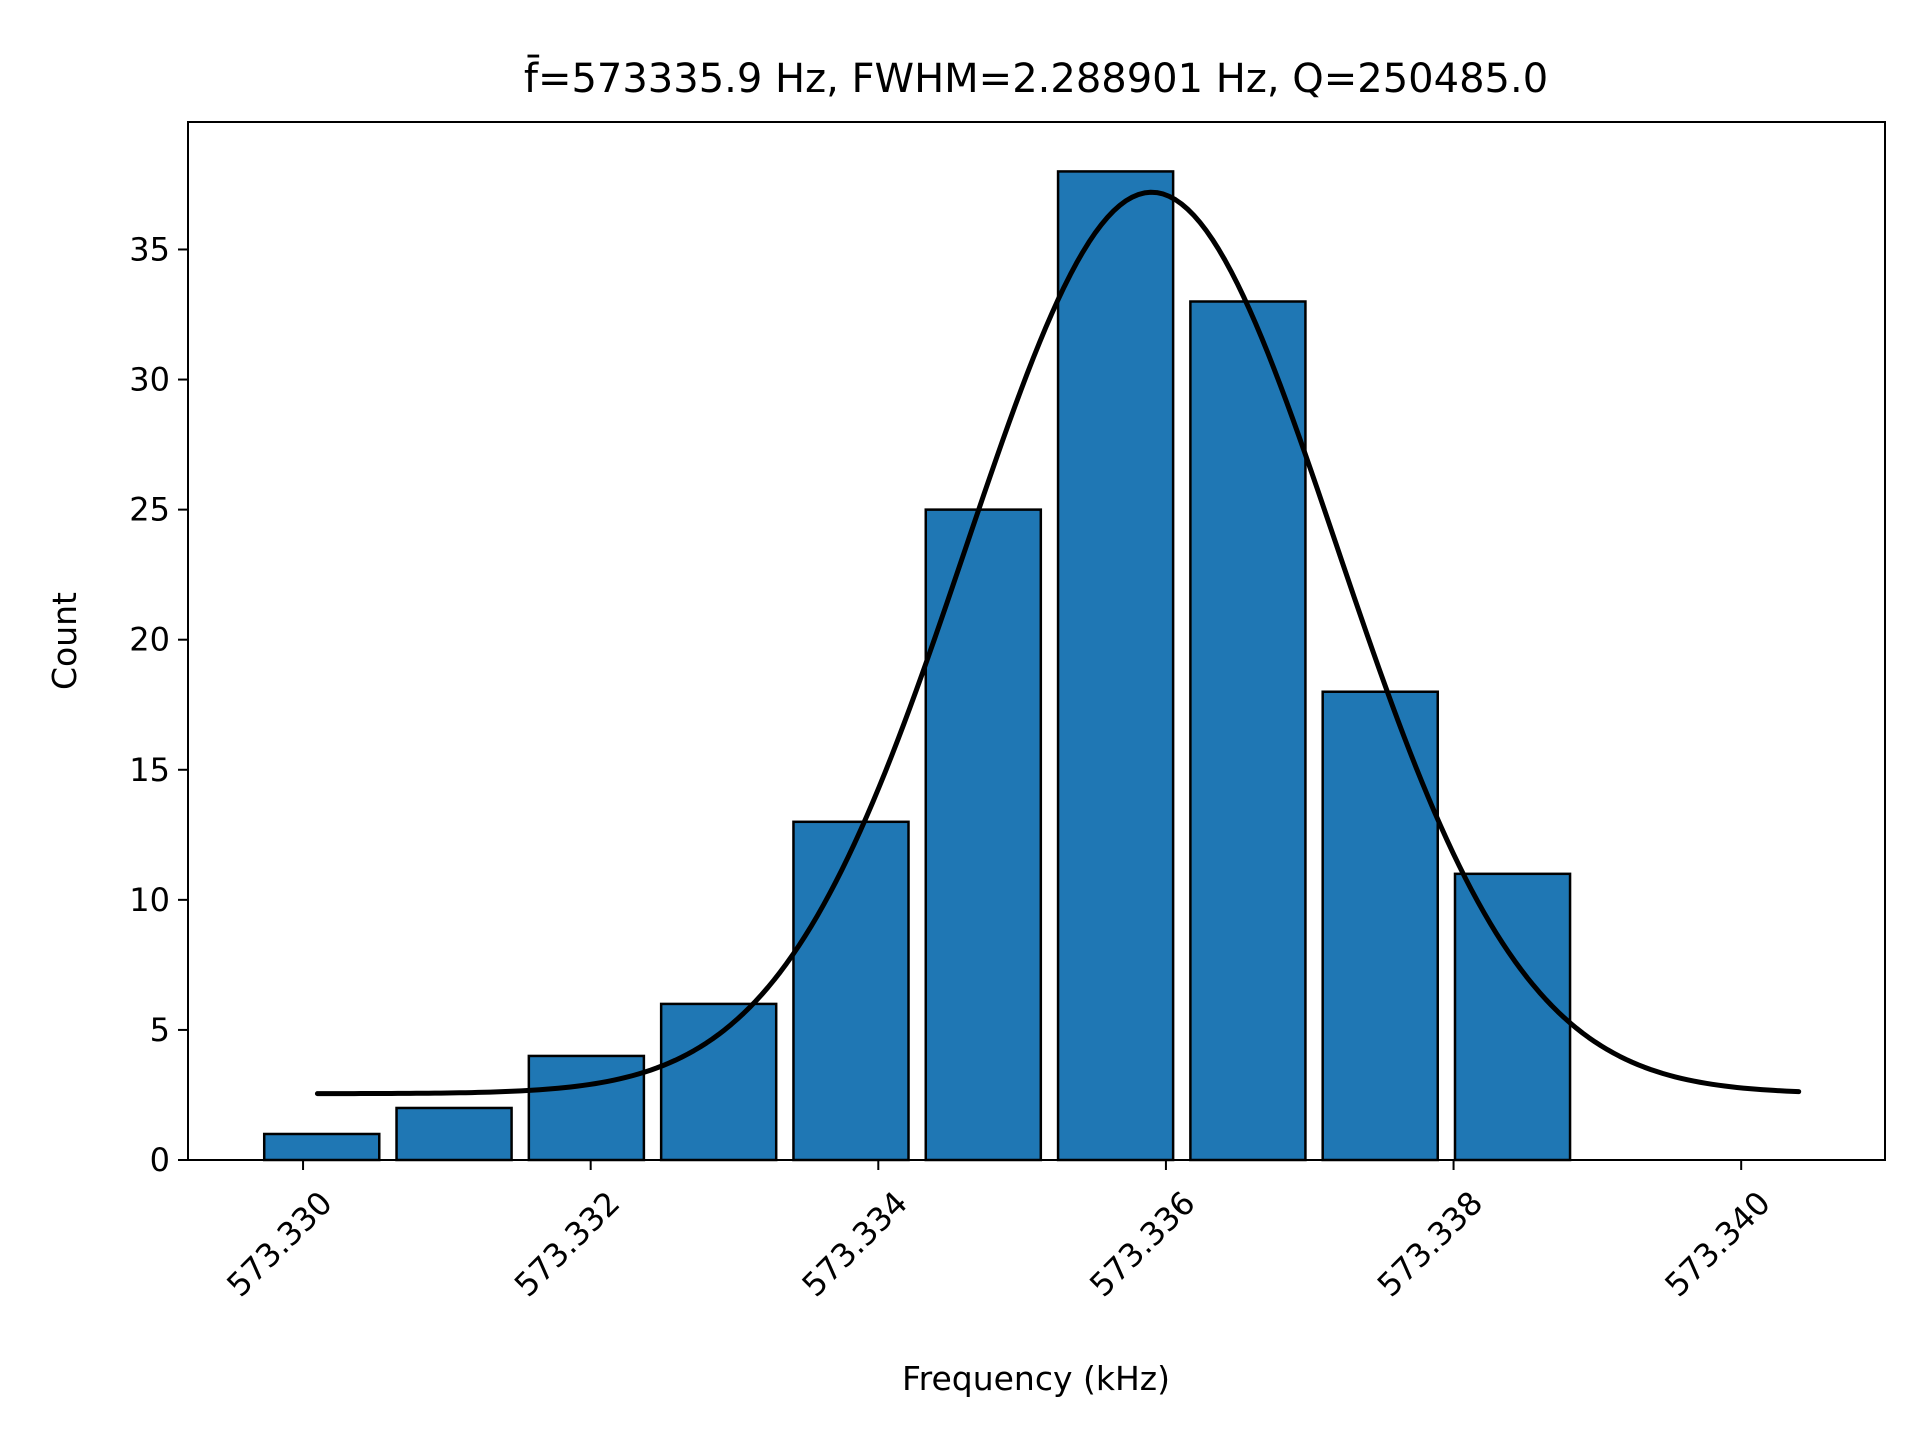  What do you see at coordinates (160, 1030) in the screenshot?
I see `y-tick-label-1: 5` at bounding box center [160, 1030].